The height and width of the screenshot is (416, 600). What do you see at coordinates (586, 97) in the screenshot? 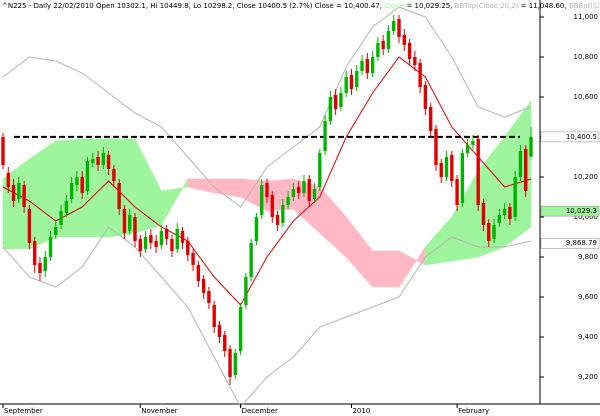
I see `y-tick-label: 10,600` at bounding box center [586, 97].